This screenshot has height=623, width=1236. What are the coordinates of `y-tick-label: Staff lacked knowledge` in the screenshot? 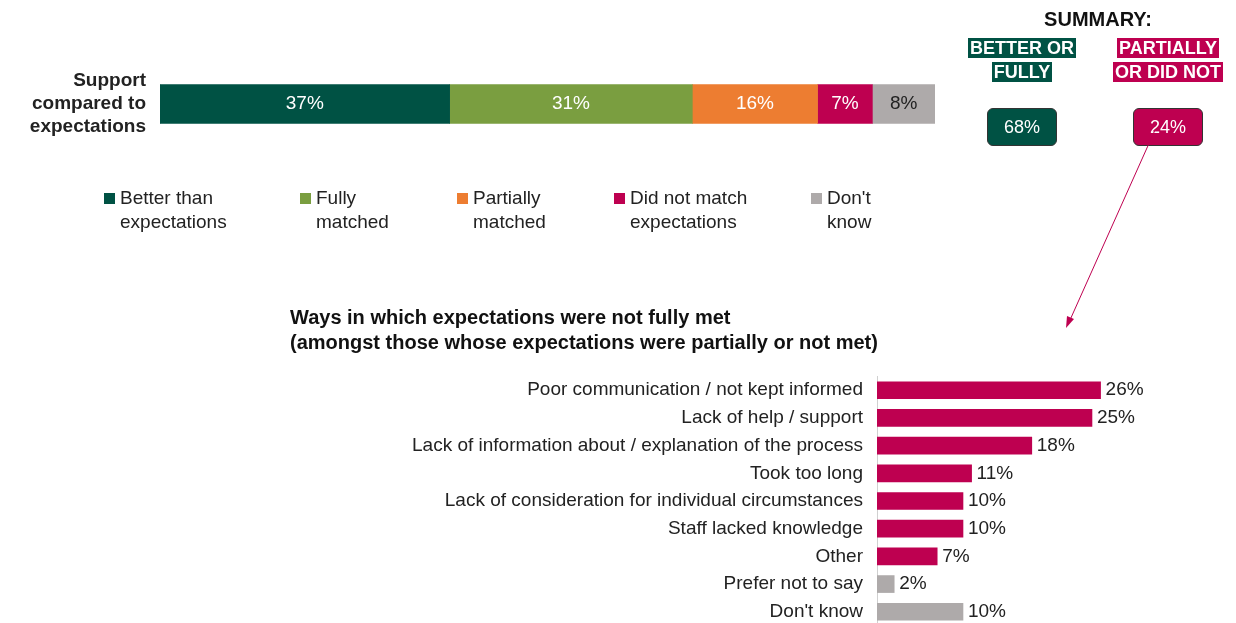 It's located at (765, 527).